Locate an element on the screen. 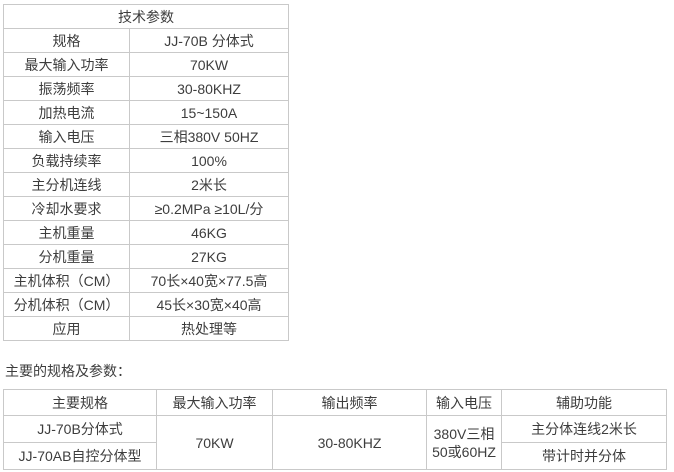 The height and width of the screenshot is (472, 674). table-row: 负载持续率 100% is located at coordinates (146, 160).